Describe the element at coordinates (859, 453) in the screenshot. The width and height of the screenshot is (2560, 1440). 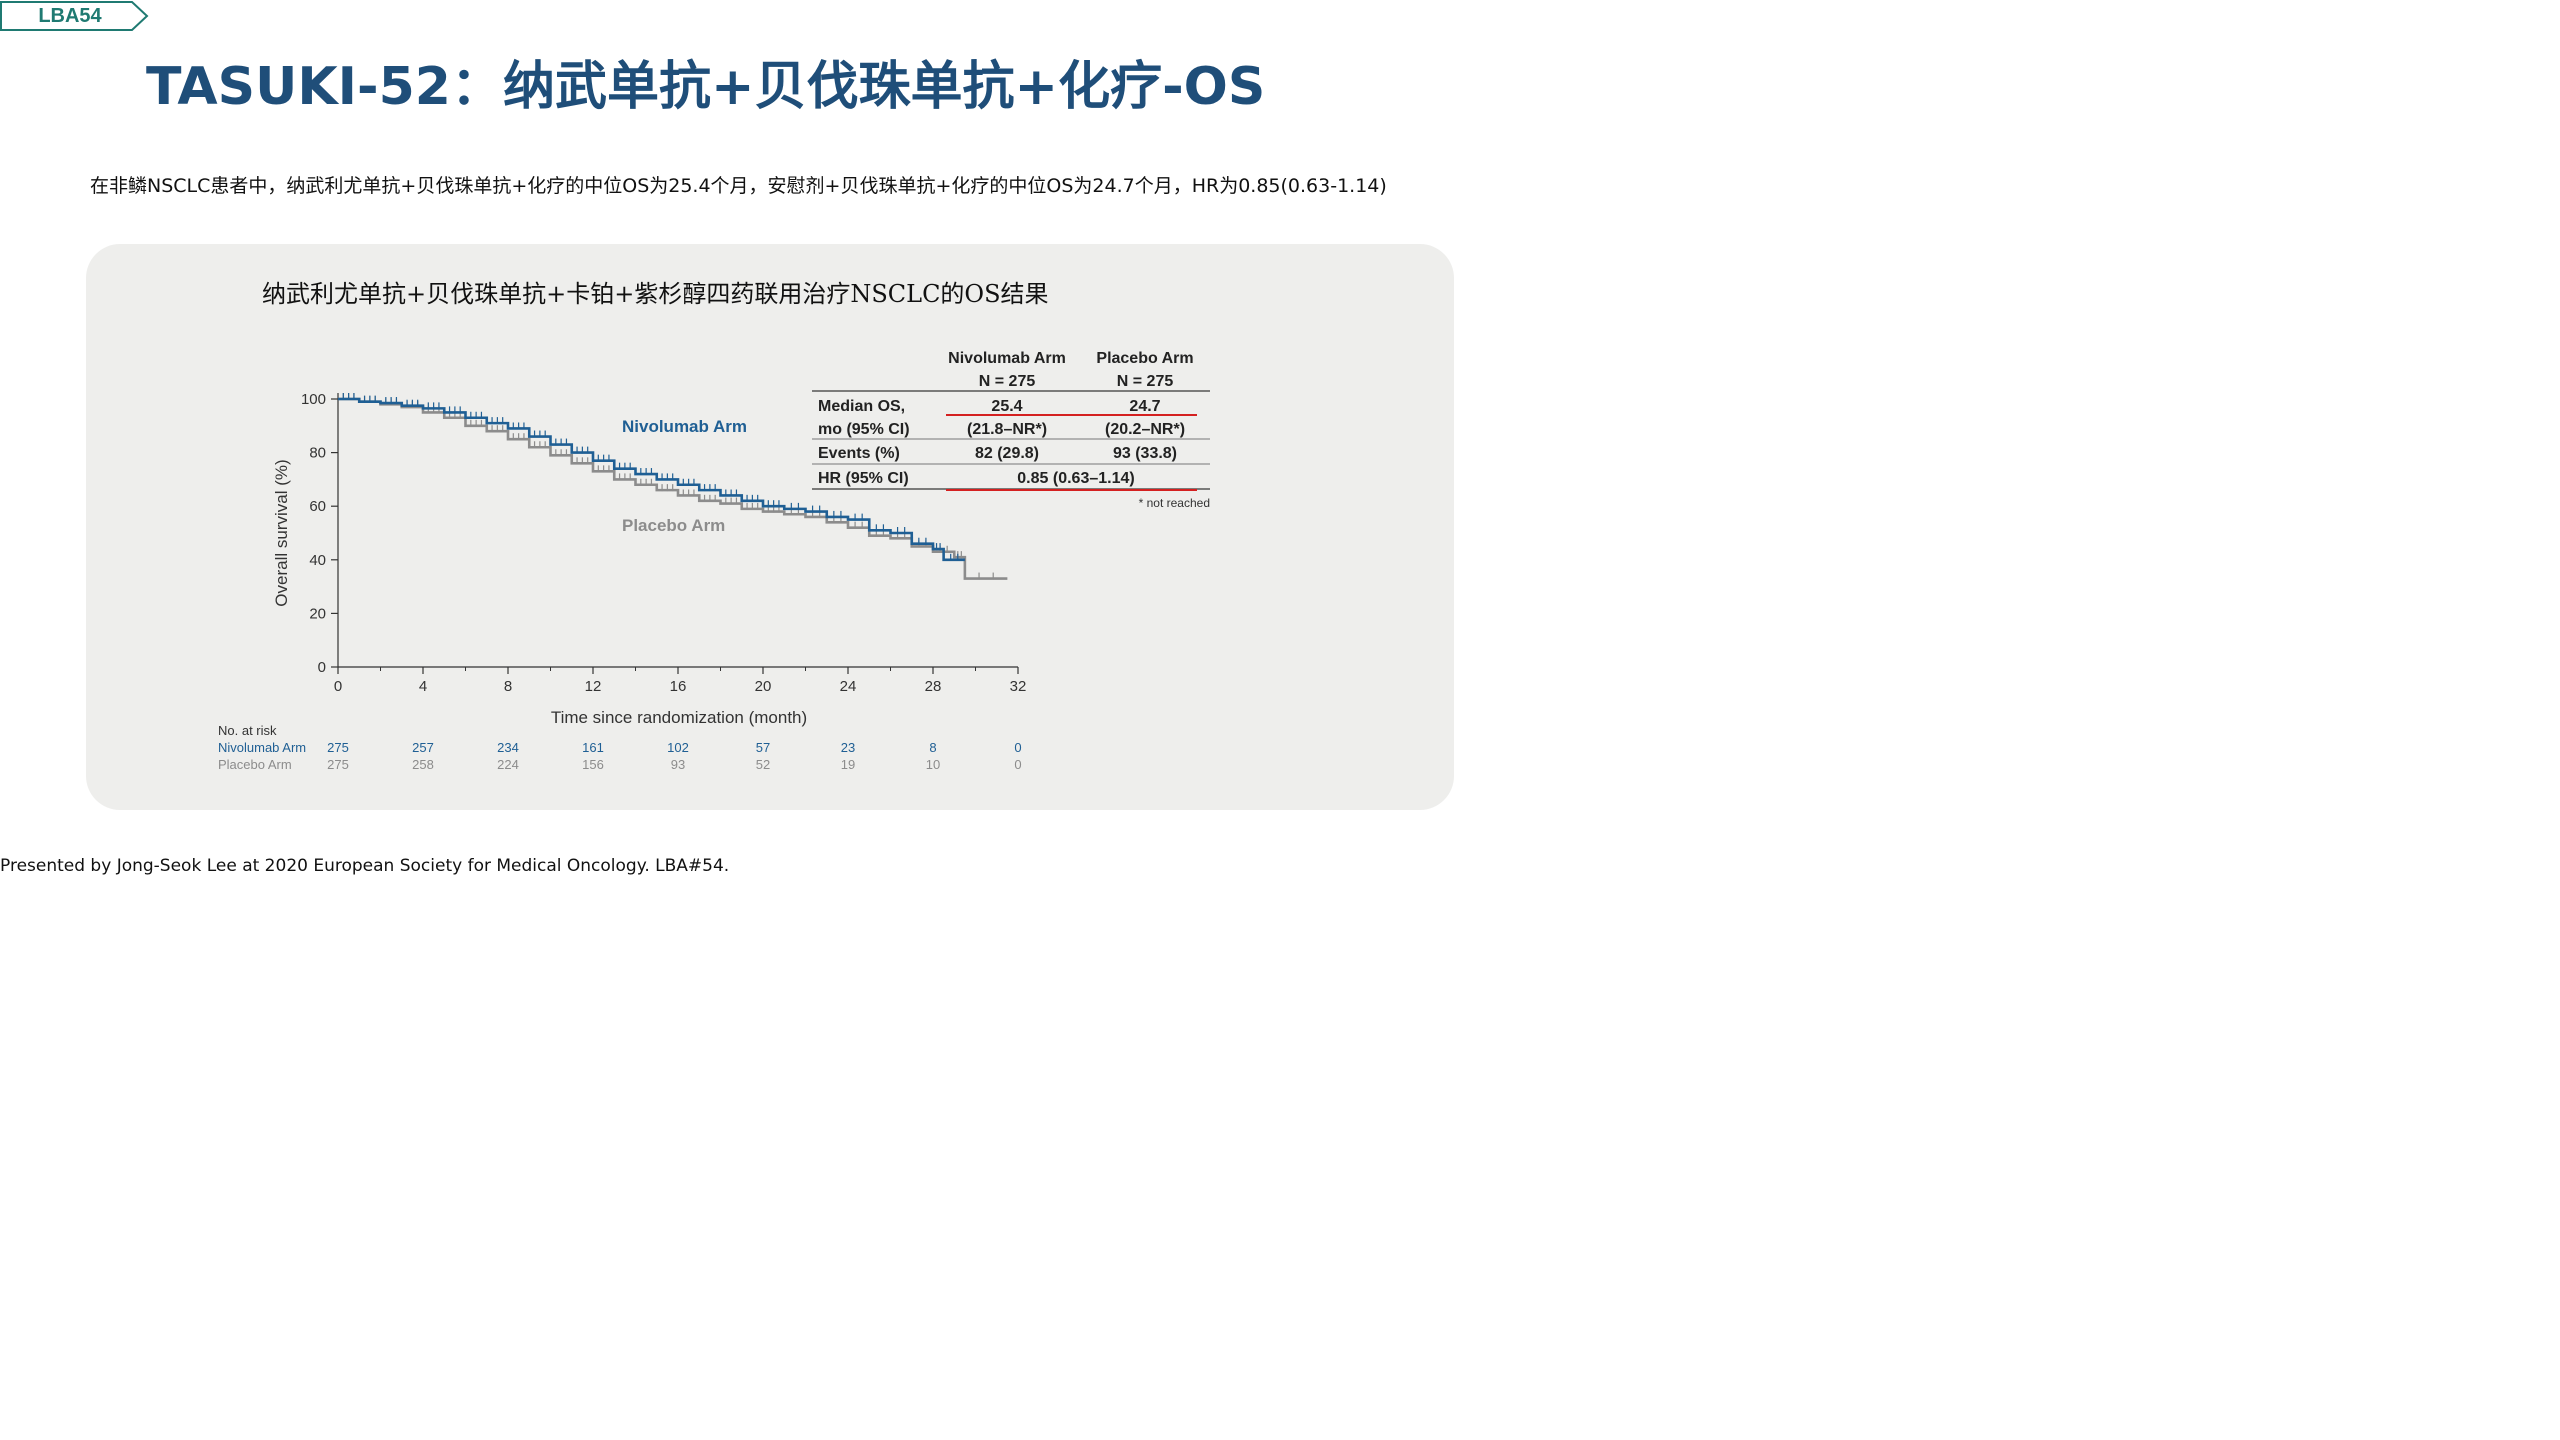
I see `table-row-label: Events (%)` at that location.